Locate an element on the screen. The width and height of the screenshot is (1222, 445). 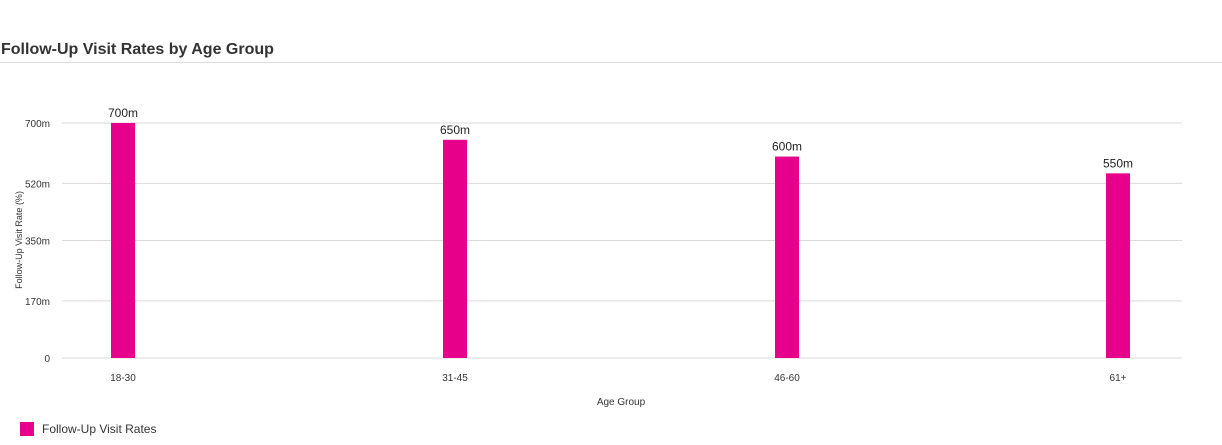
y-tick-label: 0 is located at coordinates (47, 359).